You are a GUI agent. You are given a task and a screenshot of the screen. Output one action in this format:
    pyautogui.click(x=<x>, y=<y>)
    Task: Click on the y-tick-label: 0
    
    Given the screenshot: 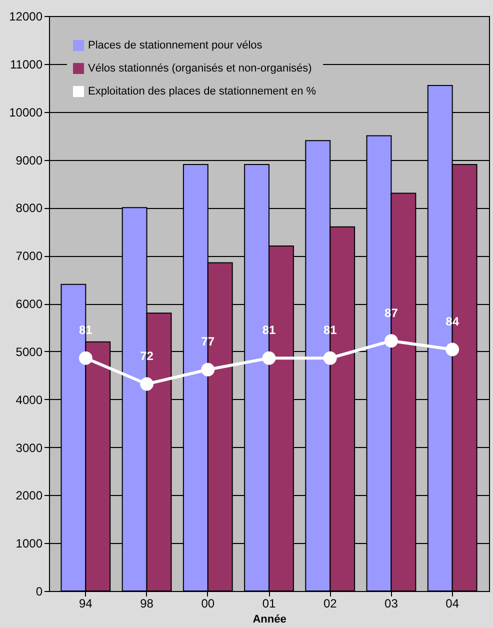 What is the action you would take?
    pyautogui.click(x=39, y=591)
    